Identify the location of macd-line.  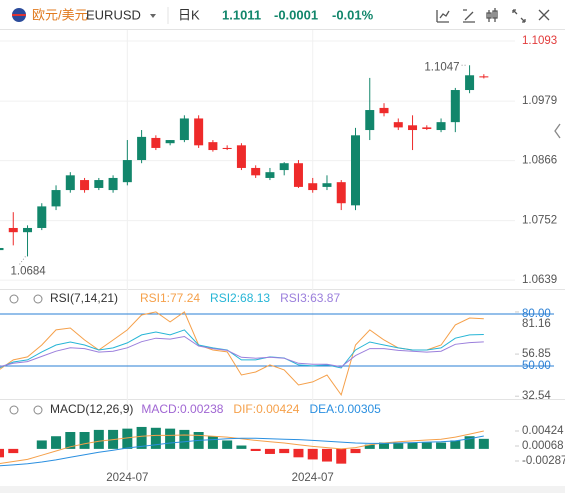
(242, 451).